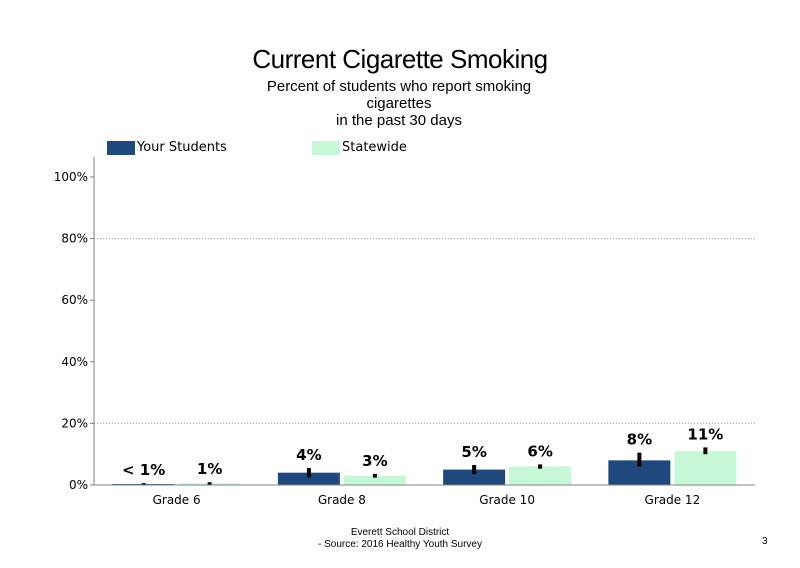 Image resolution: width=800 pixels, height=568 pixels. I want to click on y-tick-label: 100%, so click(71, 177).